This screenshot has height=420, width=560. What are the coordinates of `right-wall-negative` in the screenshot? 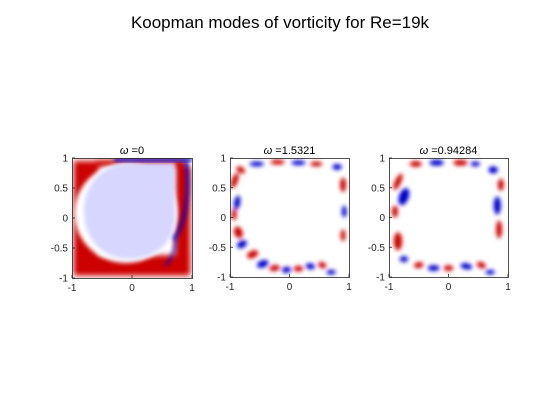 It's located at (181, 200).